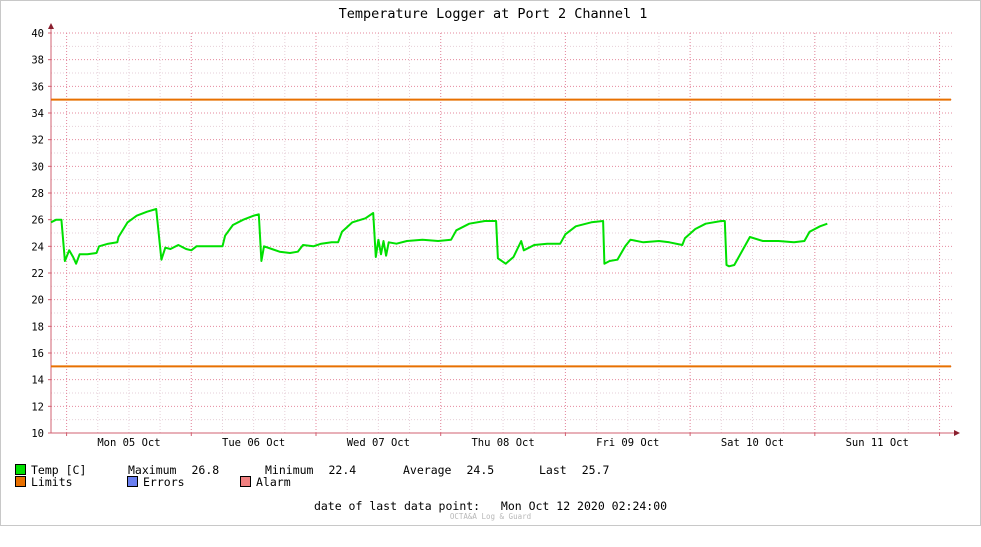 This screenshot has height=547, width=981. I want to click on y-tick-label: 24, so click(37, 247).